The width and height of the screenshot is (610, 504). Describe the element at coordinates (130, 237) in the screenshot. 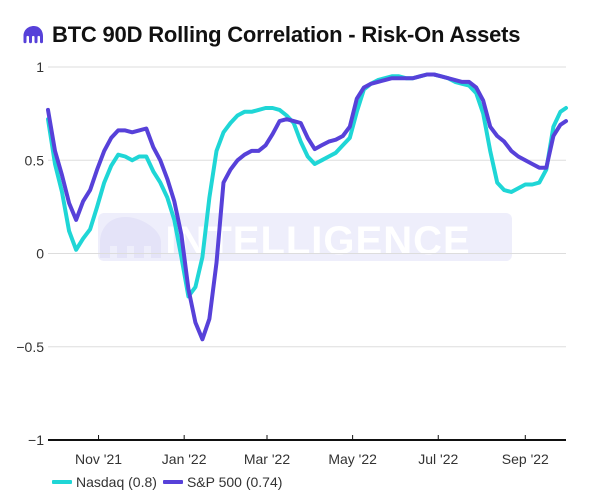

I see `watermark-logo-icon` at that location.